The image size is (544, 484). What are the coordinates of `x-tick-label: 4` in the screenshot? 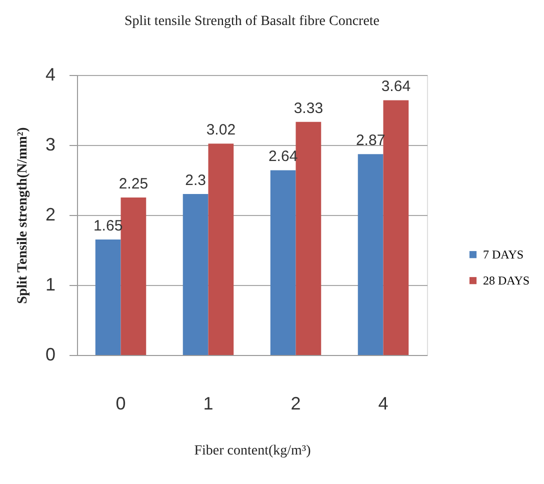 It's located at (383, 404).